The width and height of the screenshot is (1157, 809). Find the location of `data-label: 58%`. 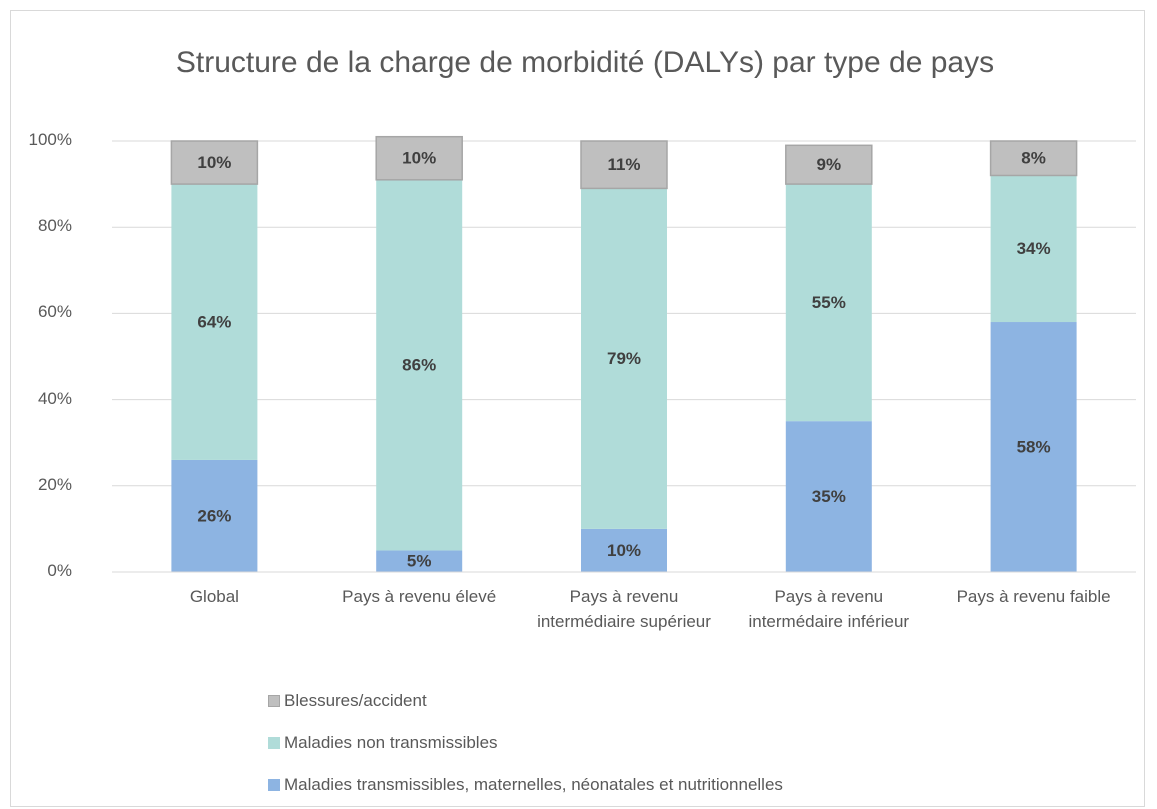

data-label: 58% is located at coordinates (1034, 446).